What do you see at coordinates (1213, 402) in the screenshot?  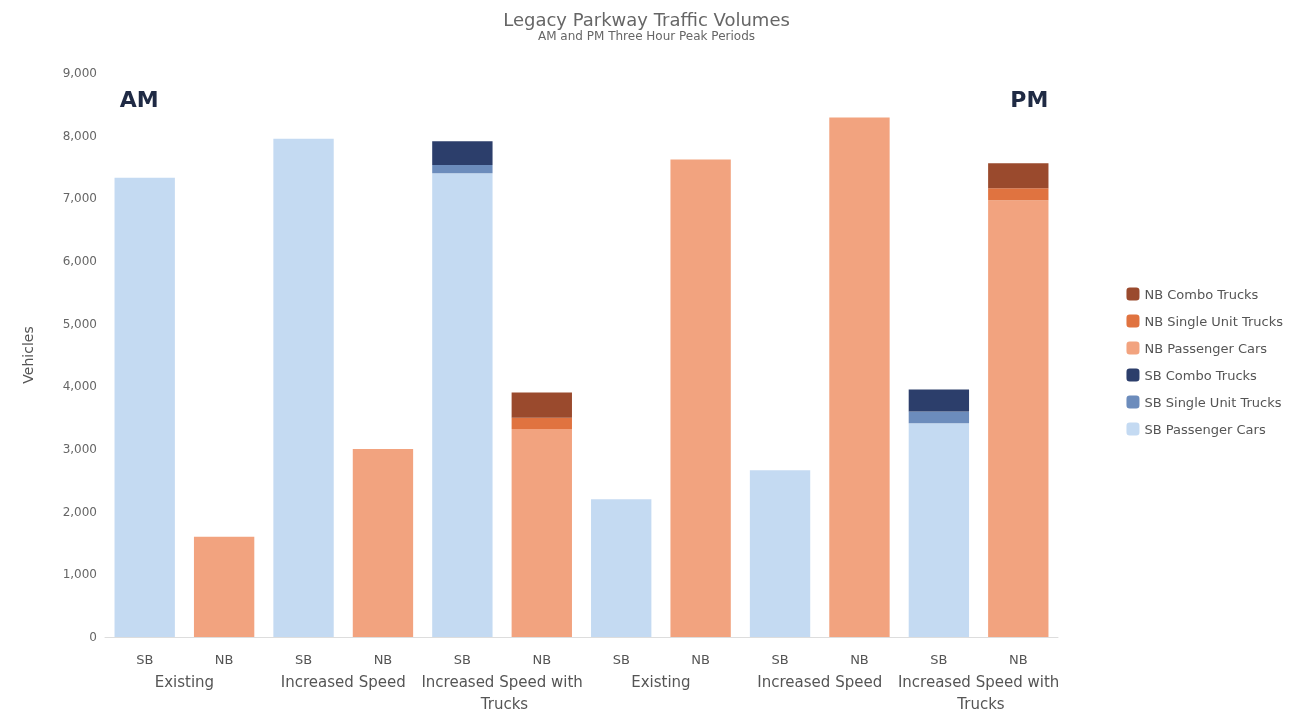 I see `legend-label: SB Single Unit Trucks` at bounding box center [1213, 402].